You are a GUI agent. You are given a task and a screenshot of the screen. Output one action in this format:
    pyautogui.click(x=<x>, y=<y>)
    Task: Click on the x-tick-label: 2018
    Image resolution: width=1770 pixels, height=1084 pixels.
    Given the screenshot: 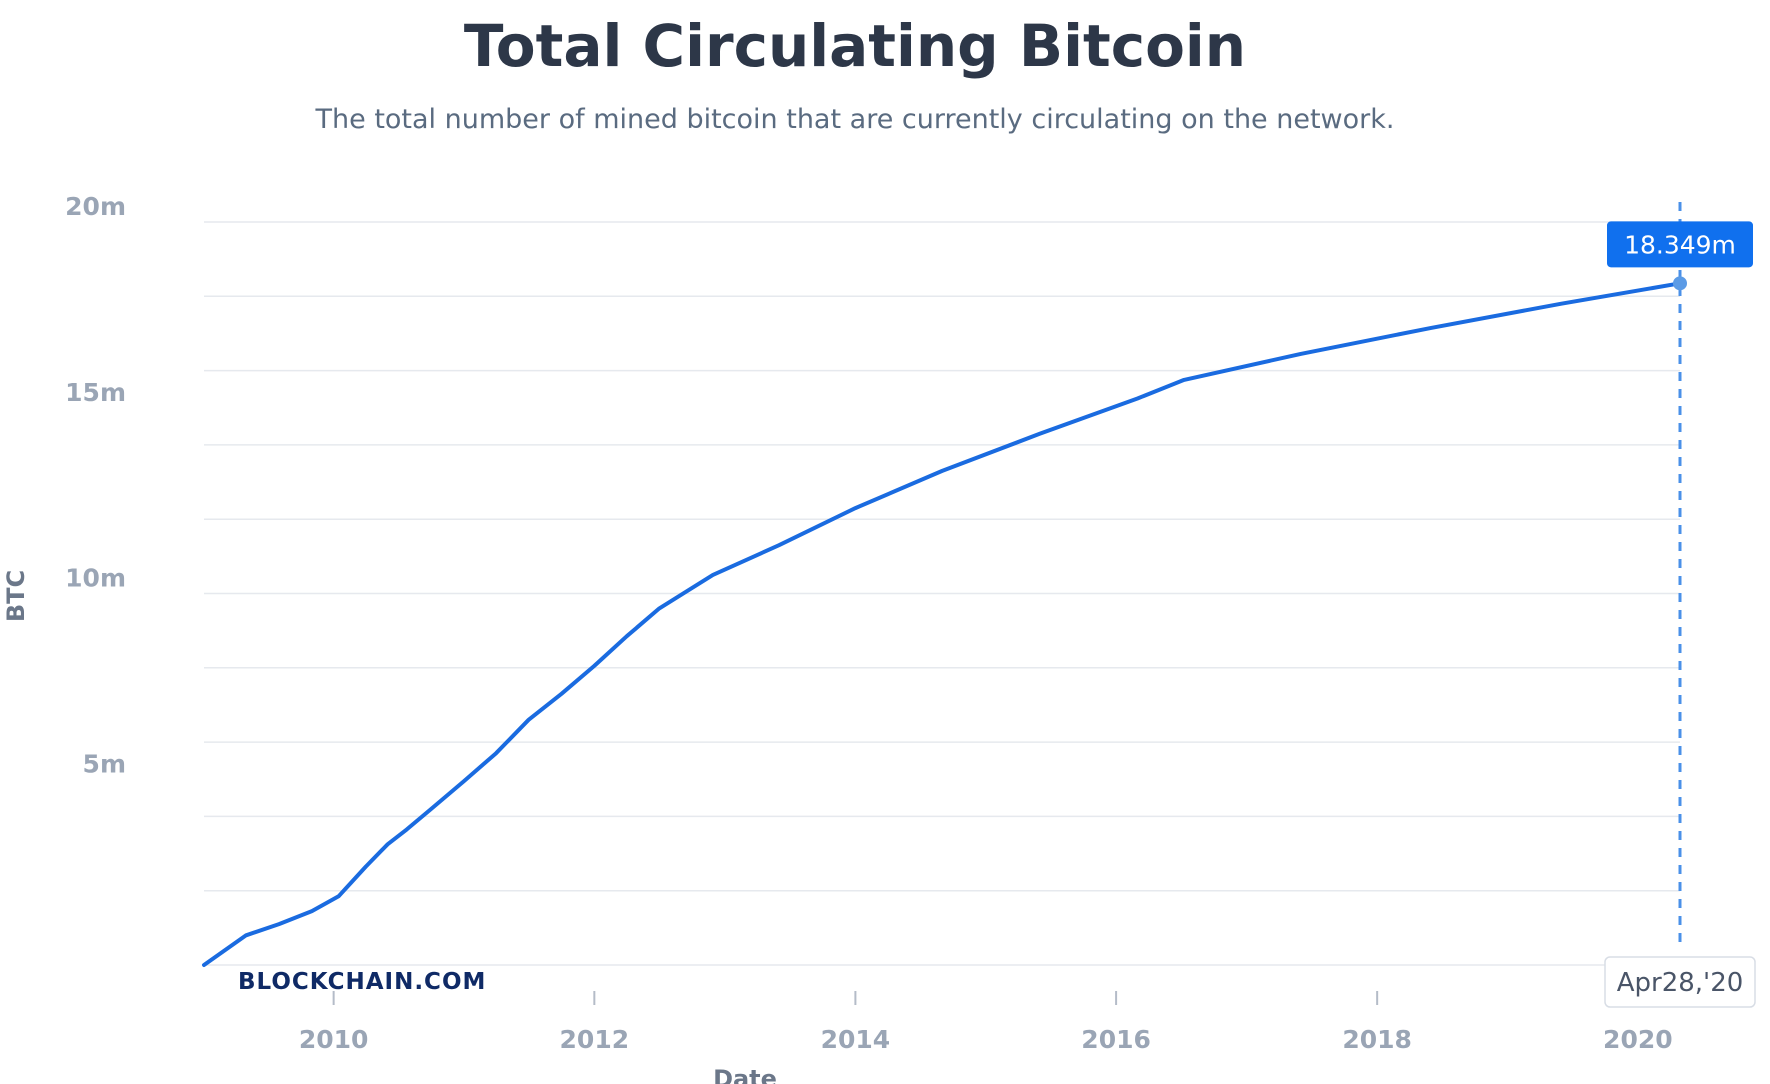 What is the action you would take?
    pyautogui.click(x=1377, y=1039)
    